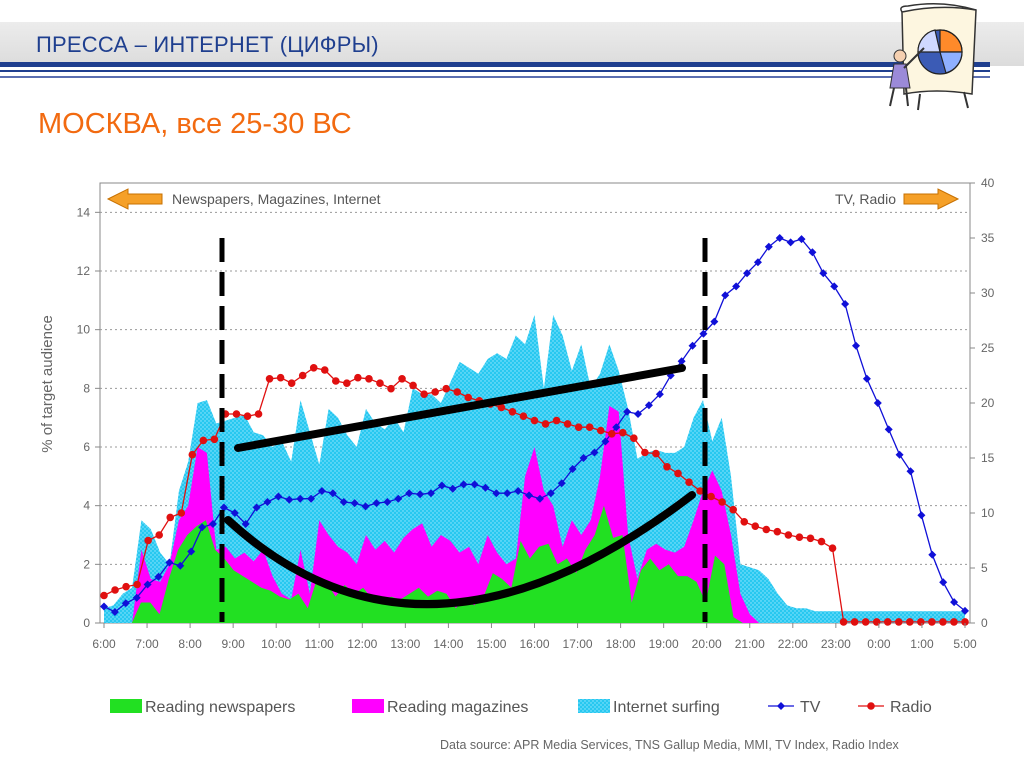  Describe the element at coordinates (988, 458) in the screenshot. I see `y2-tick-label: 15` at that location.